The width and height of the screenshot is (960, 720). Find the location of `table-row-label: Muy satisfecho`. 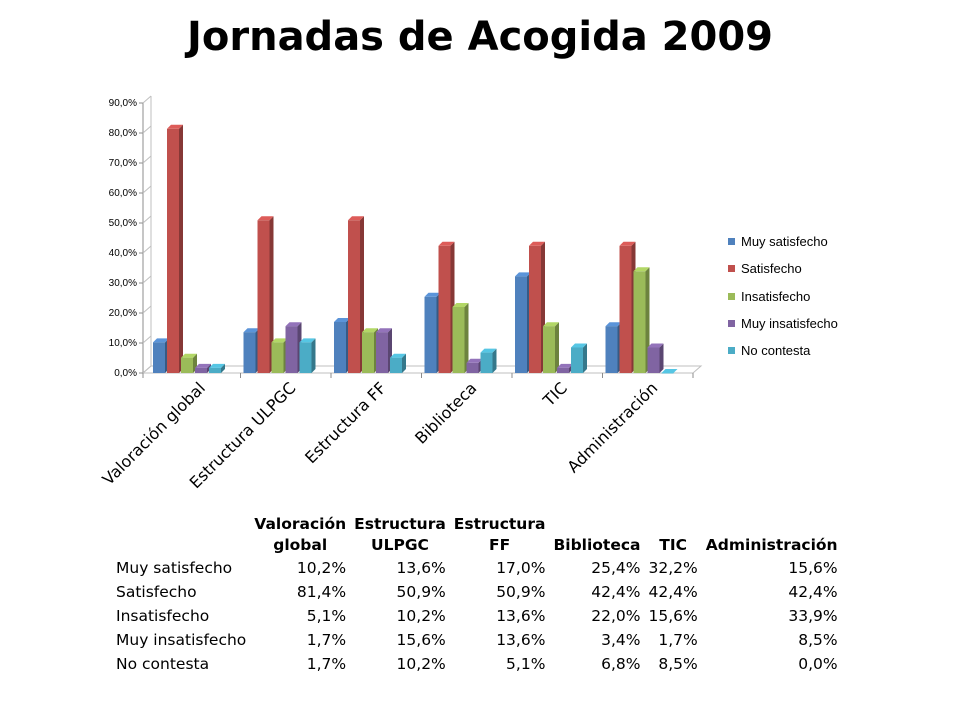

table-row-label: Muy satisfecho is located at coordinates (174, 568).